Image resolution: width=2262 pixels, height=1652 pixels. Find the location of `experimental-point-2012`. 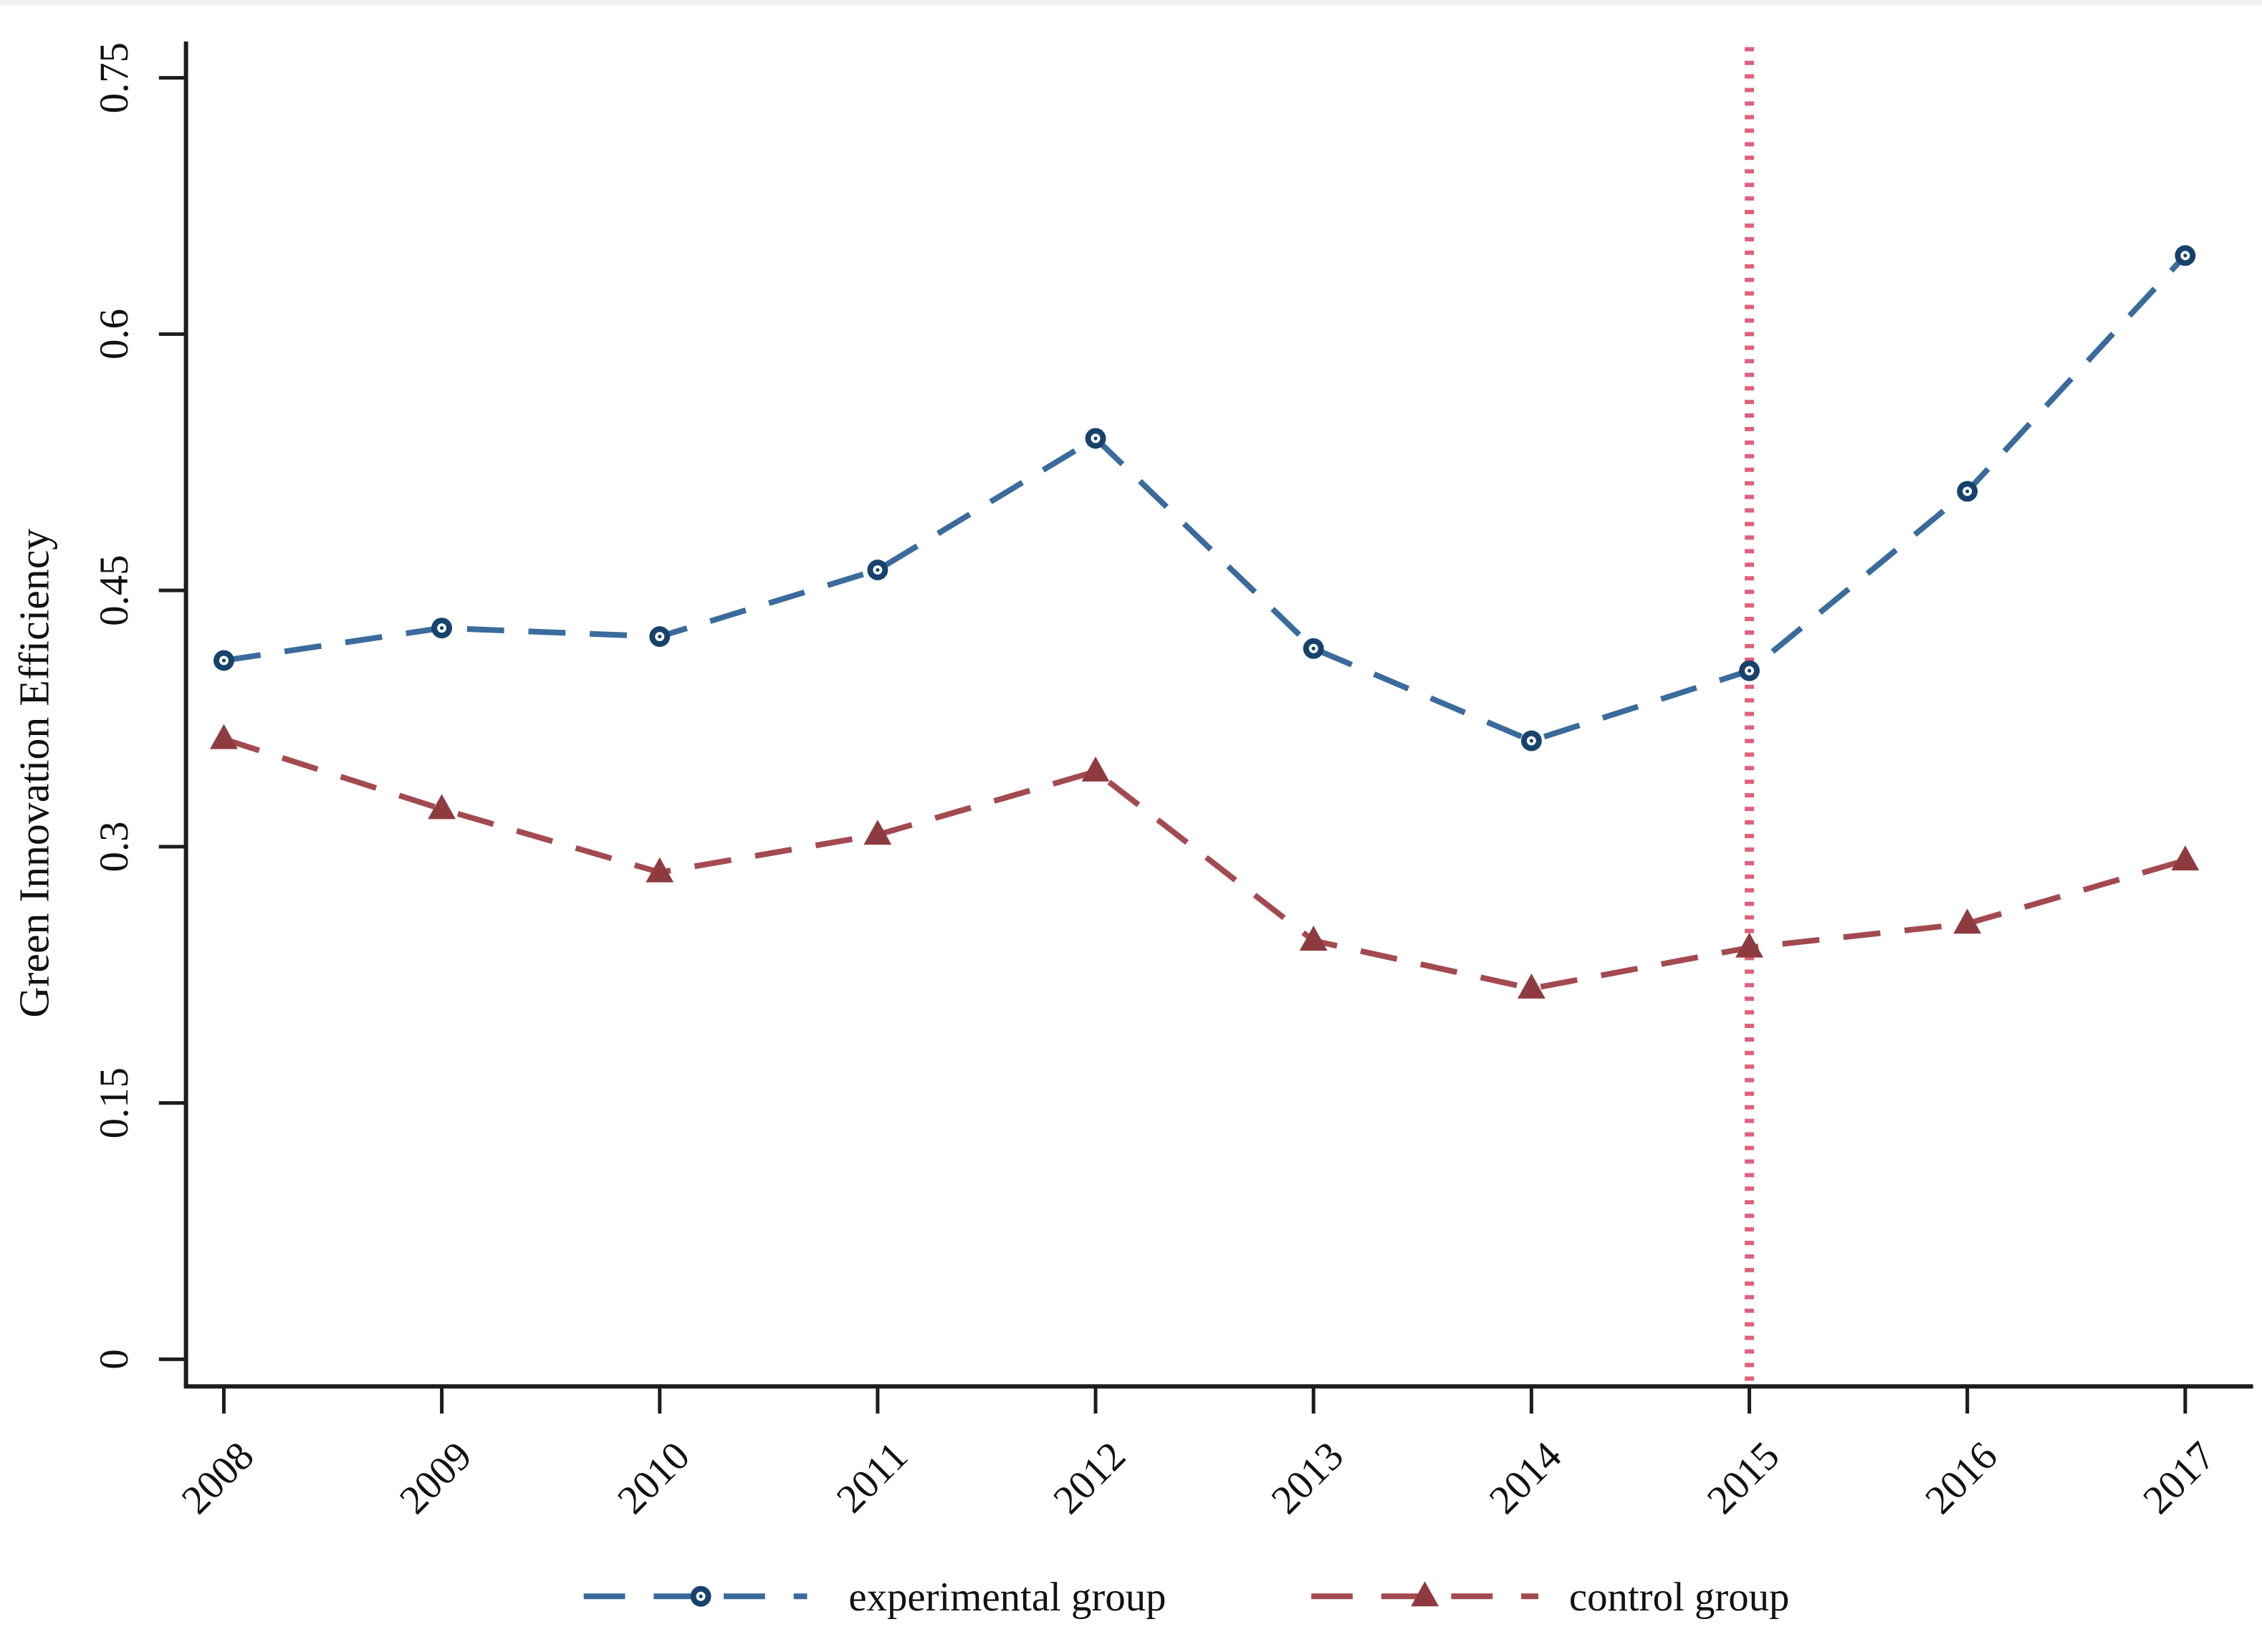

experimental-point-2012 is located at coordinates (1095, 439).